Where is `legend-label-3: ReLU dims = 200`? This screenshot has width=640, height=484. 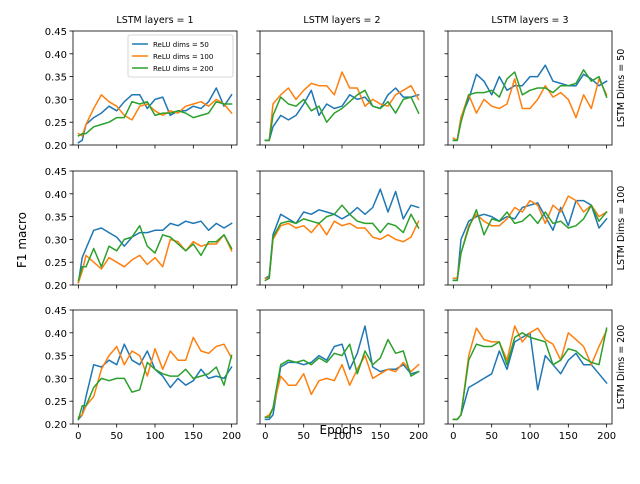 legend-label-3: ReLU dims = 200 is located at coordinates (183, 69).